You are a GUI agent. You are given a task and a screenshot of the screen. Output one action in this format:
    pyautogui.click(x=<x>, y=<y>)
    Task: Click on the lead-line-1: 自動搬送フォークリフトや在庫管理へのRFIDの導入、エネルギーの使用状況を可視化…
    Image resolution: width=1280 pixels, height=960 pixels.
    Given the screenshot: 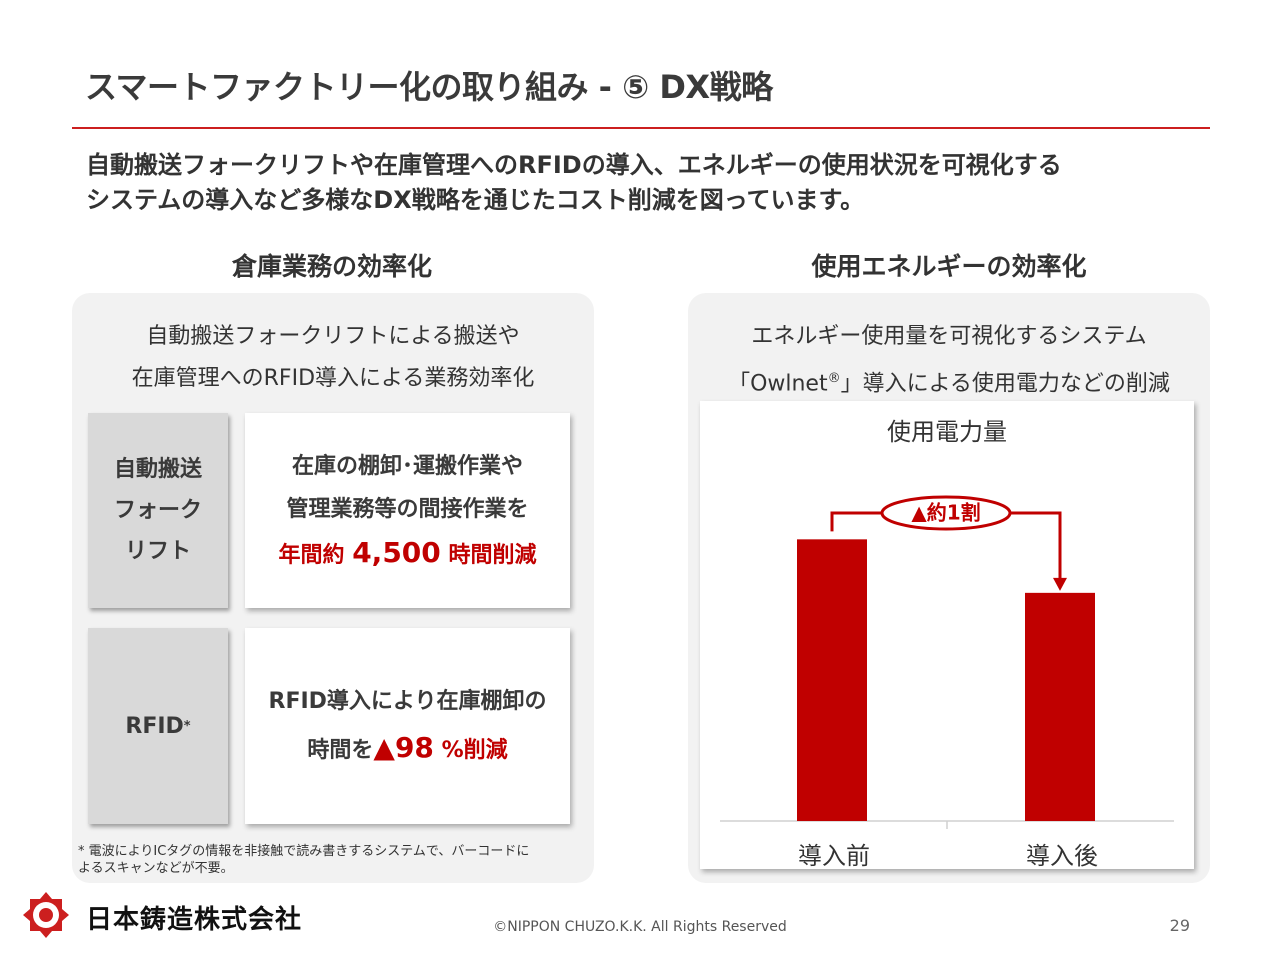 What is the action you would take?
    pyautogui.click(x=574, y=165)
    